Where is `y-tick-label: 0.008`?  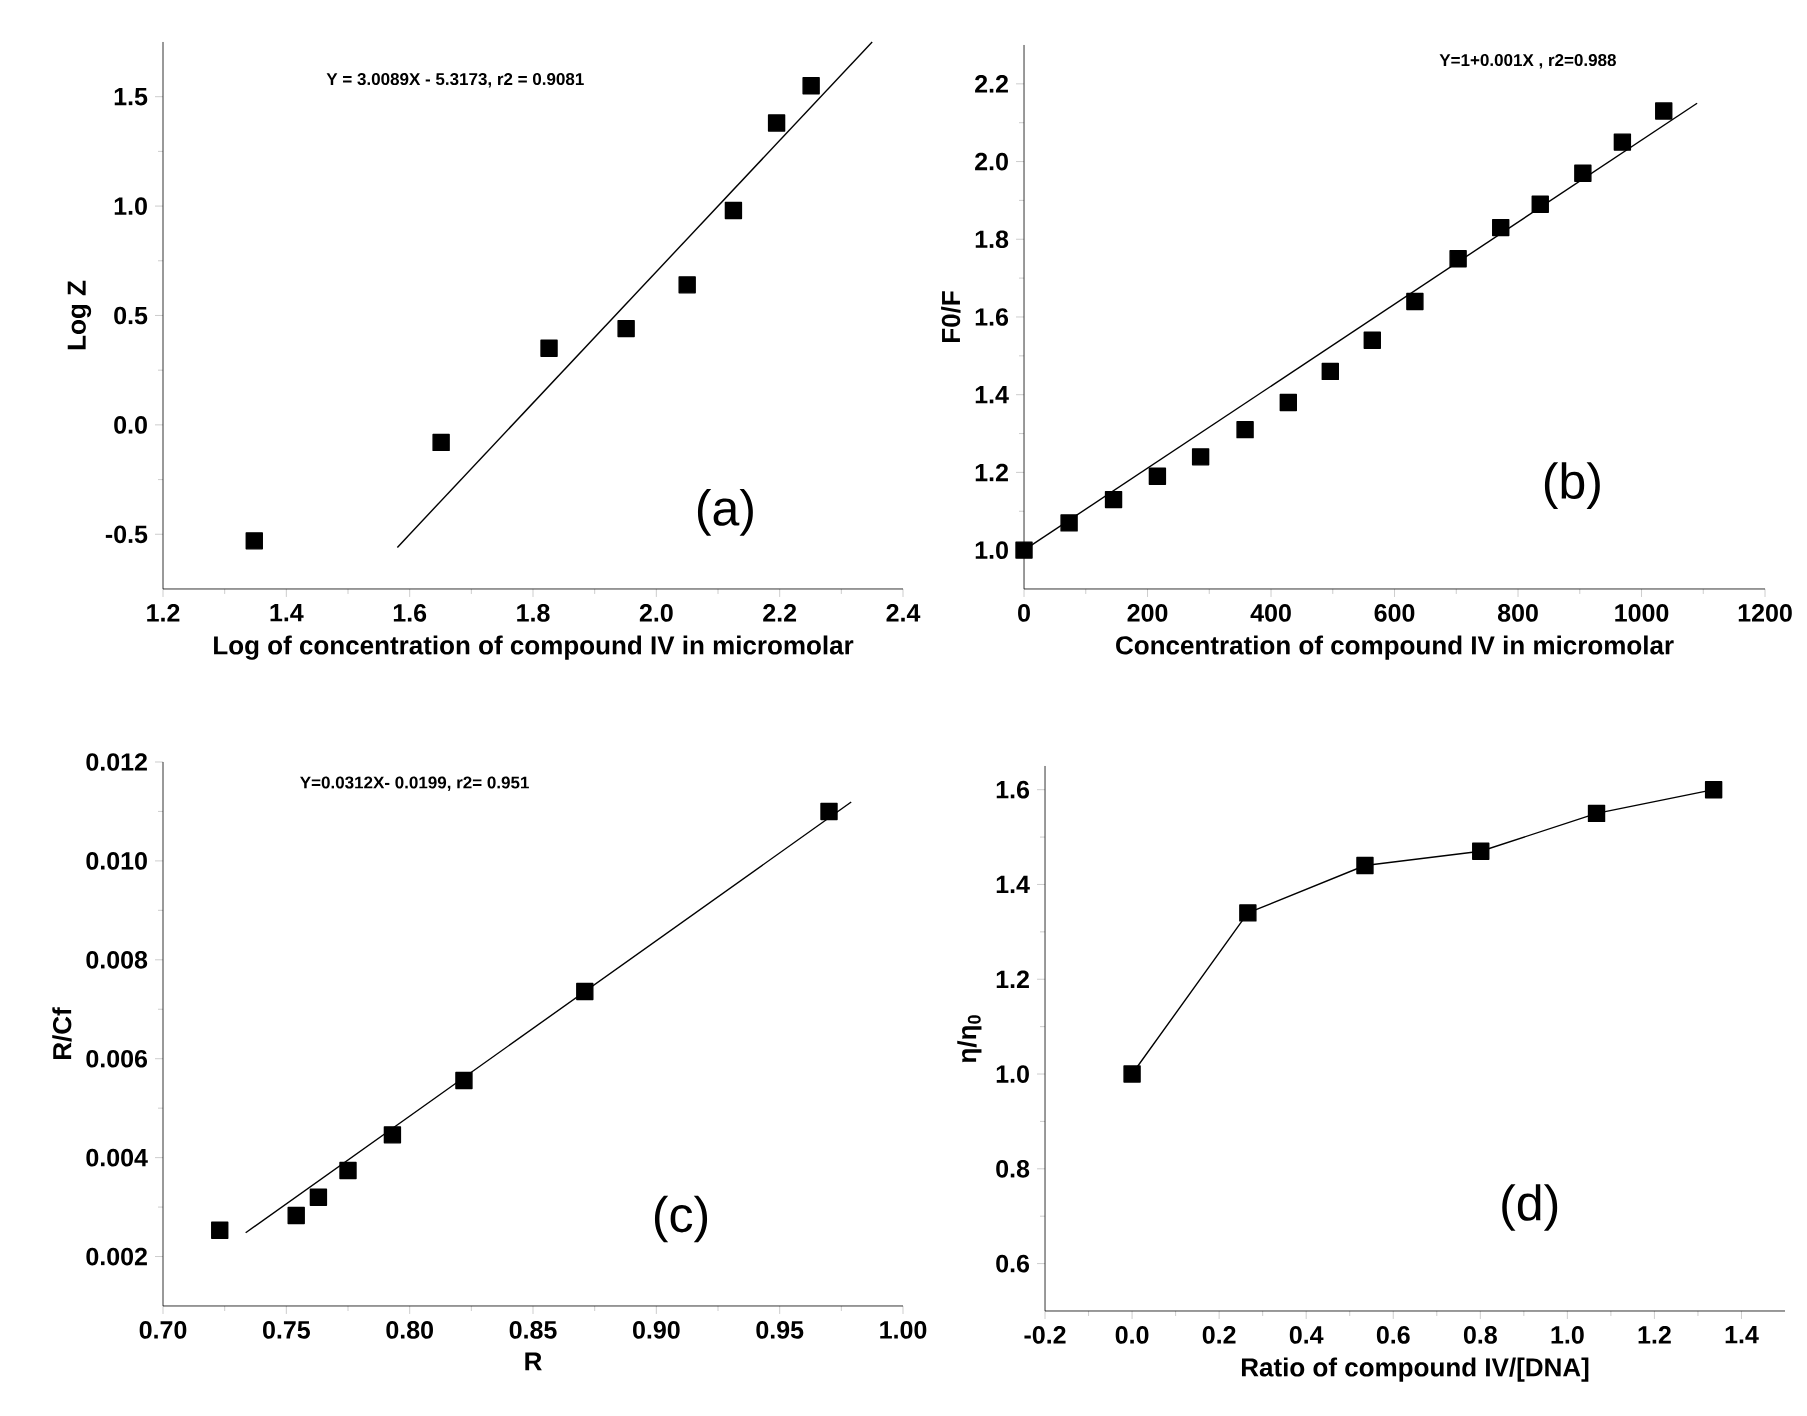 y-tick-label: 0.008 is located at coordinates (117, 959).